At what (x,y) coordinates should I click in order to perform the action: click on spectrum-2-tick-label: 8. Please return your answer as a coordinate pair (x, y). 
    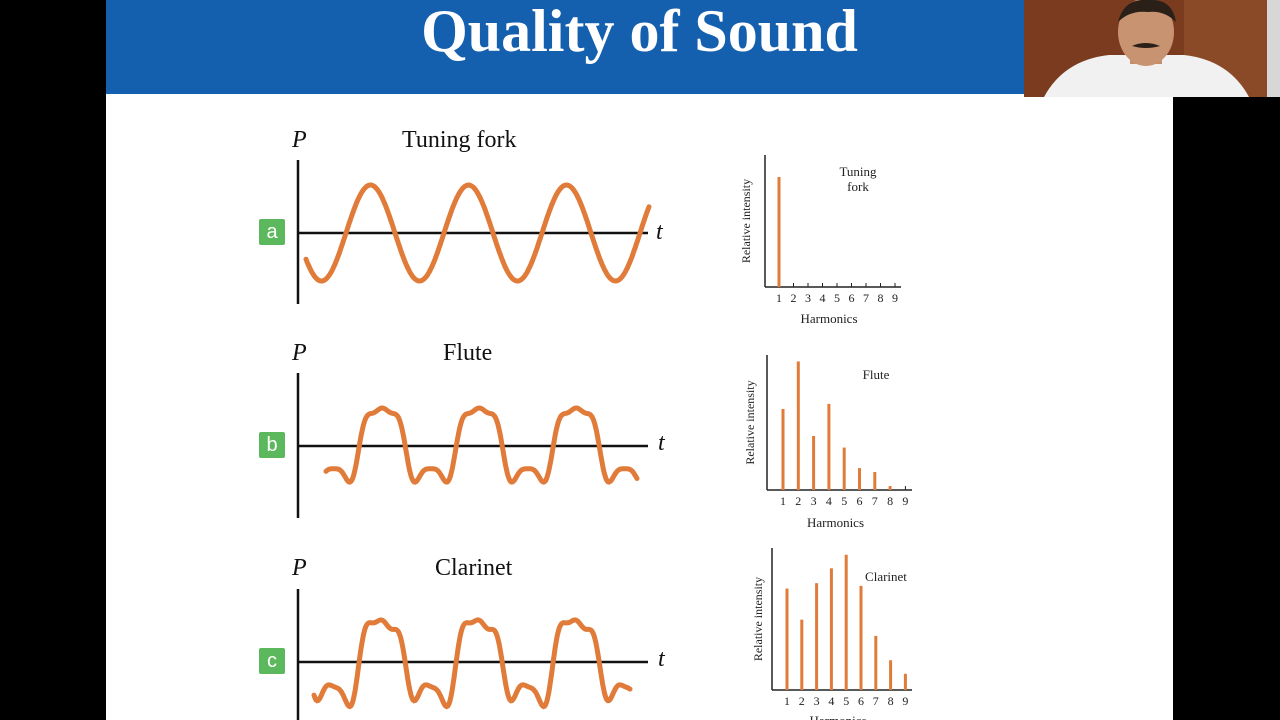
    Looking at the image, I should click on (890, 501).